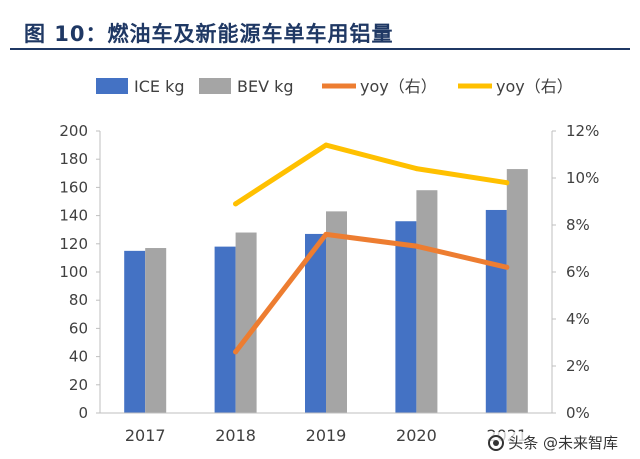  Describe the element at coordinates (326, 435) in the screenshot. I see `x-tick-label: 2019` at that location.